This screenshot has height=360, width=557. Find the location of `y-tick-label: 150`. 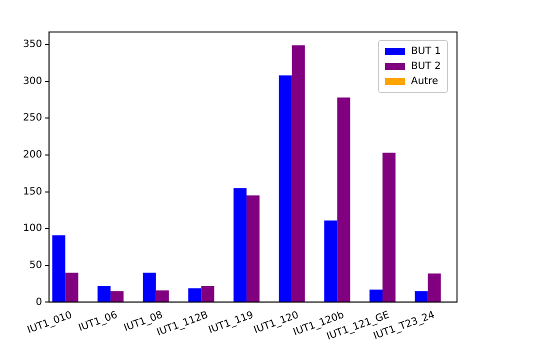

y-tick-label: 150 is located at coordinates (32, 192).